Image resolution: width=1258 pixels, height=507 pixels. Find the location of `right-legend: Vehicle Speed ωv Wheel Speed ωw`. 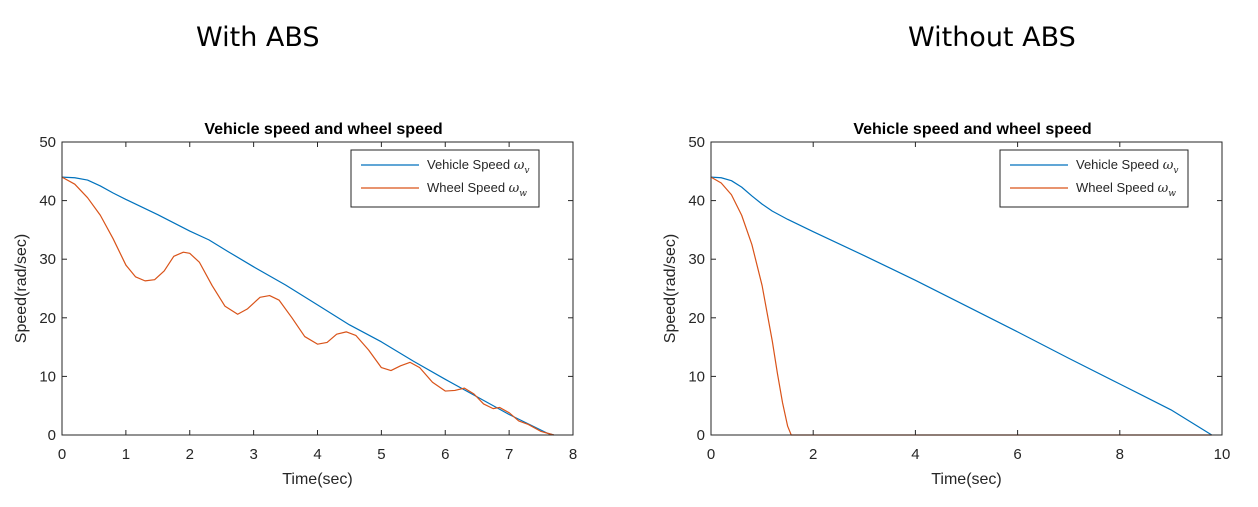

right-legend: Vehicle Speed ωv Wheel Speed ωw is located at coordinates (1094, 178).